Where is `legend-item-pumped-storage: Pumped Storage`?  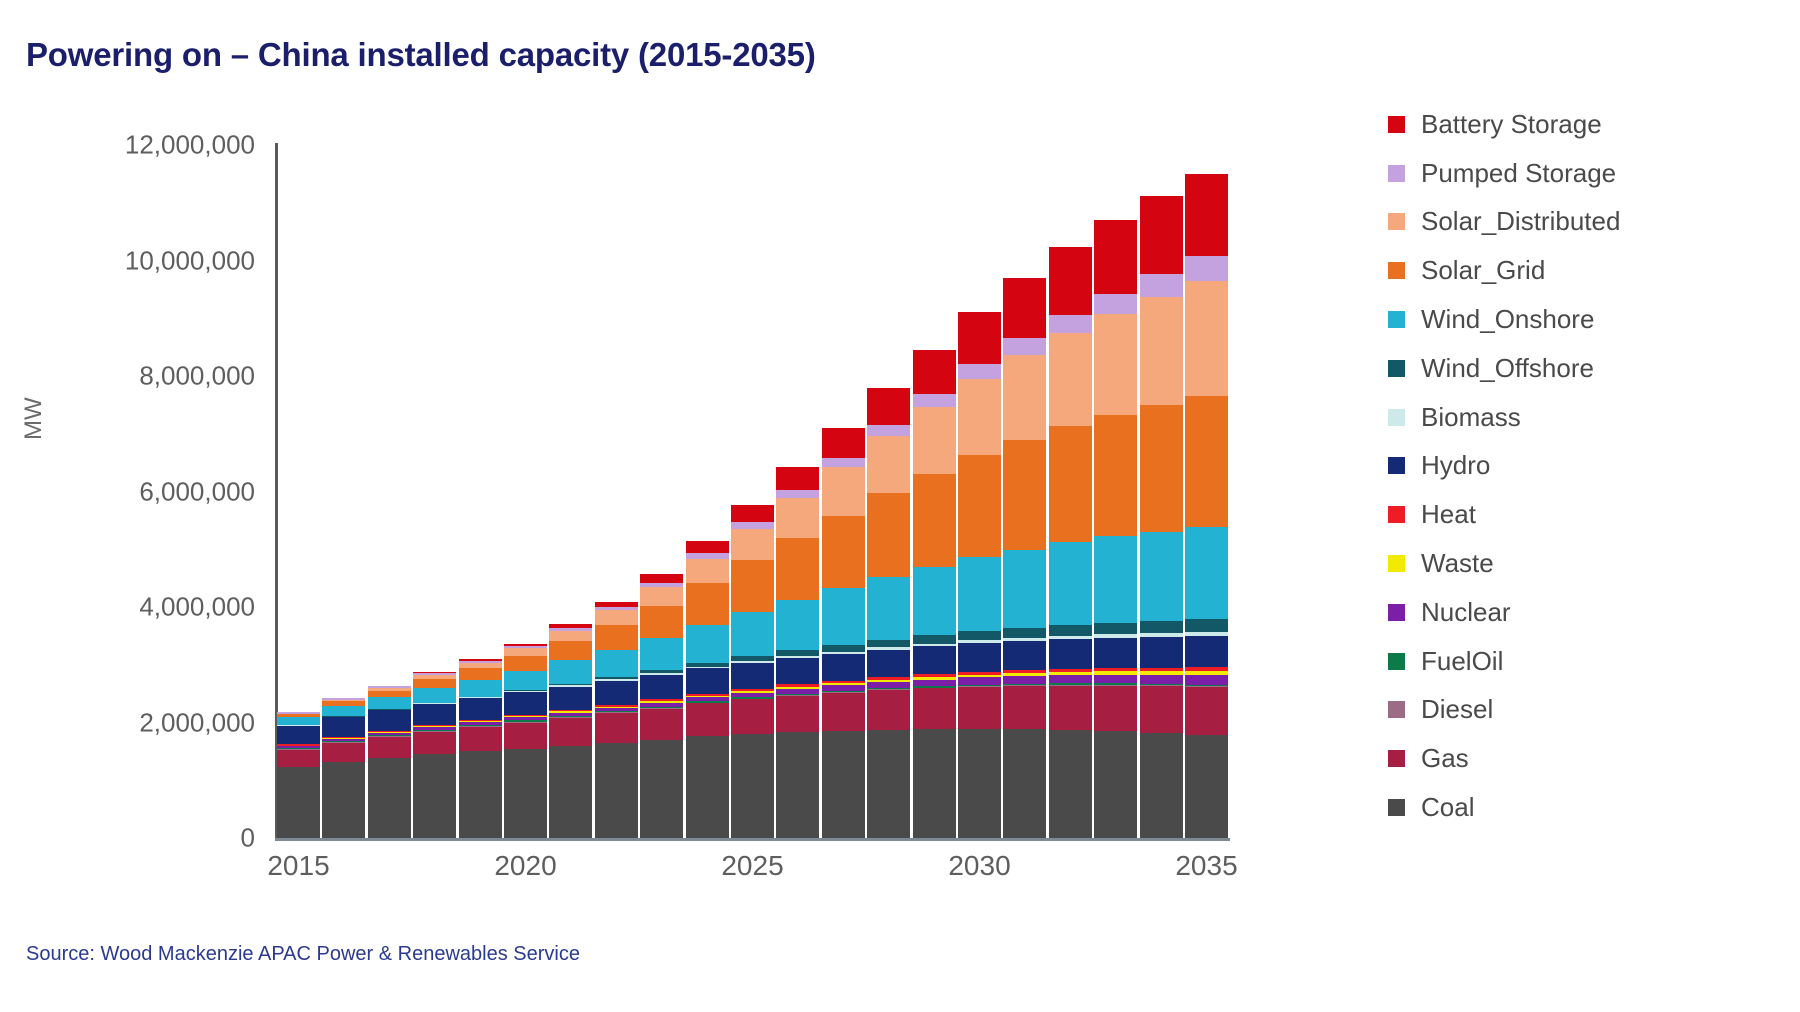 legend-item-pumped-storage: Pumped Storage is located at coordinates (1588, 173).